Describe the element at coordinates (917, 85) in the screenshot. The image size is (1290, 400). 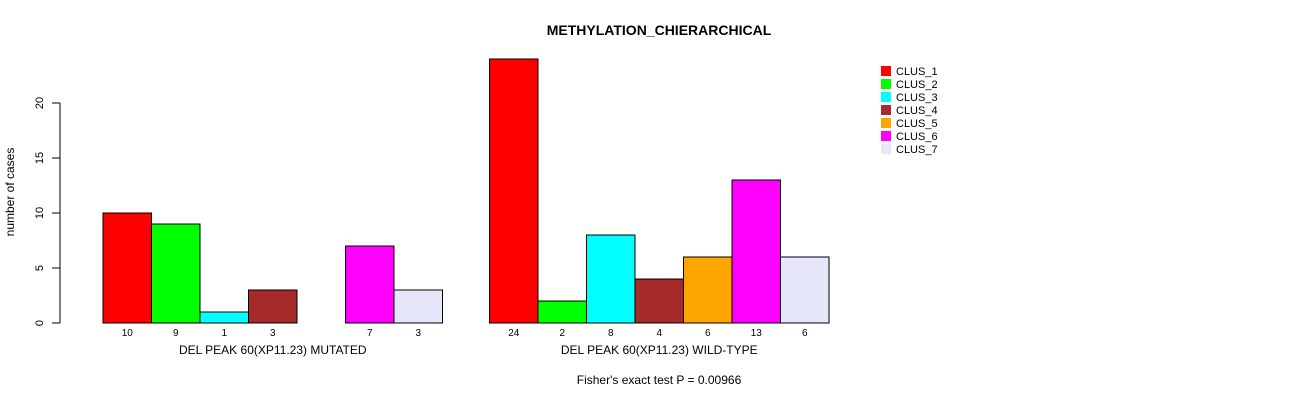
I see `legend-label: CLUS_2` at that location.